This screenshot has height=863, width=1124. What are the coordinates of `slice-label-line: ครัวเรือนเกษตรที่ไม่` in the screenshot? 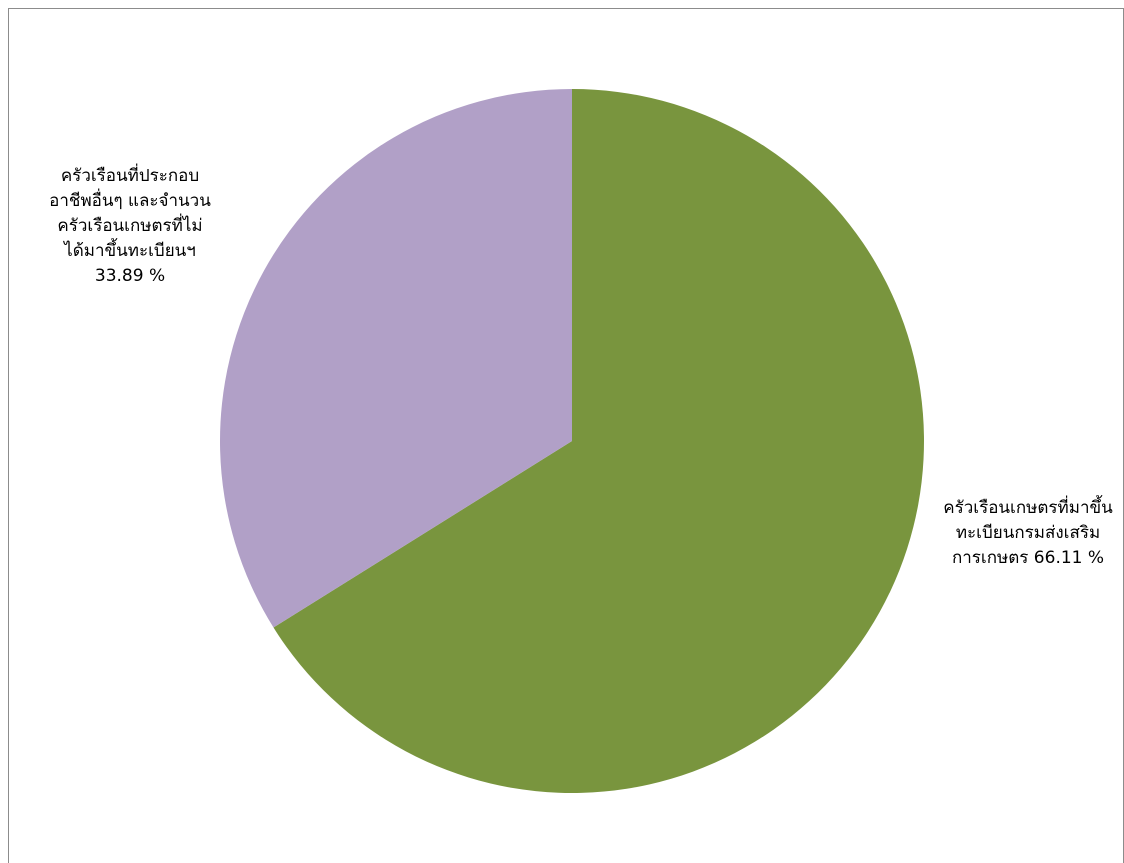 It's located at (130, 226).